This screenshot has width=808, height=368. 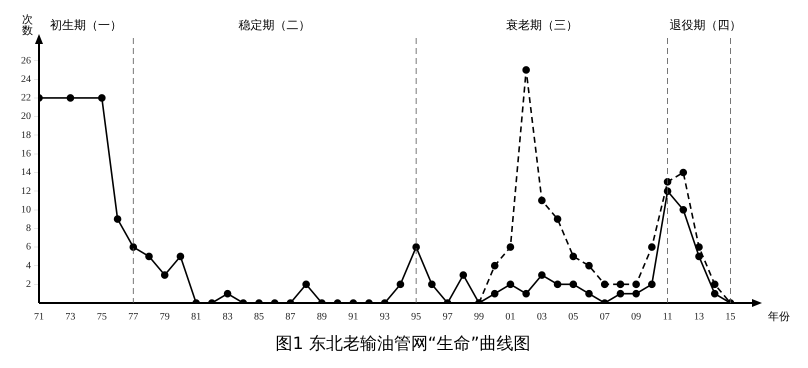 What do you see at coordinates (86, 25) in the screenshot?
I see `text: 初生期（一）` at bounding box center [86, 25].